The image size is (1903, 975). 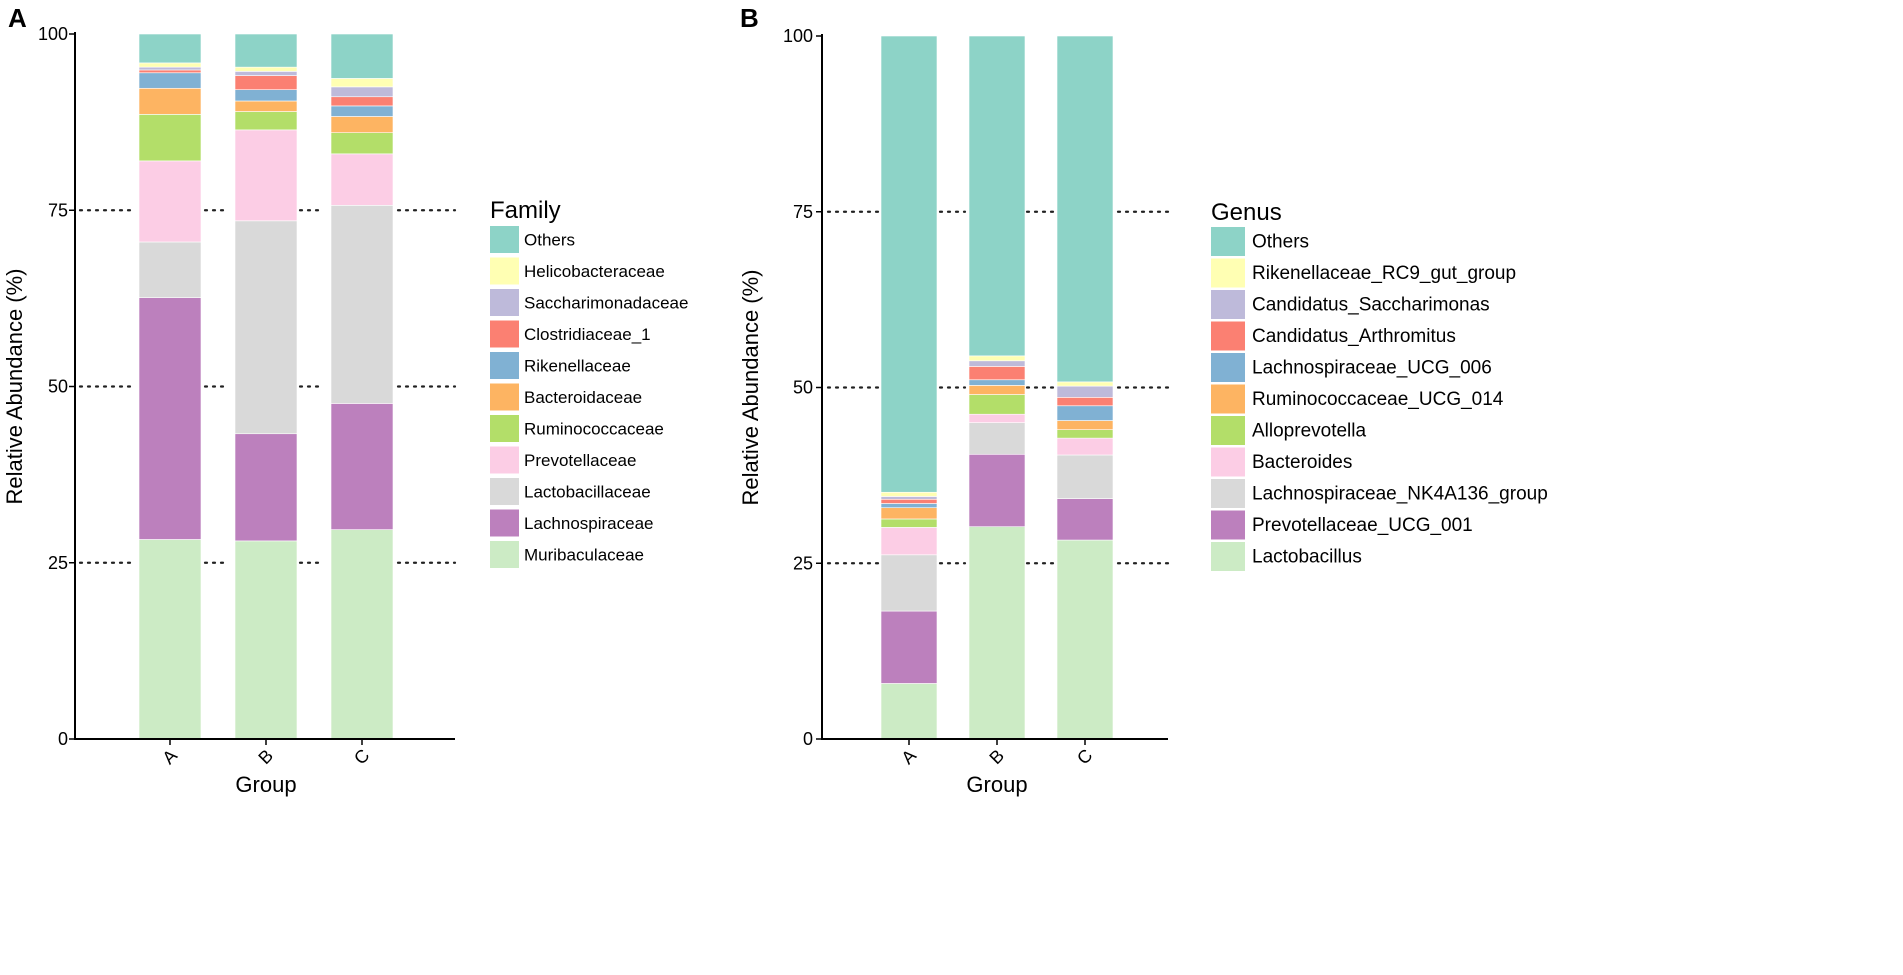 What do you see at coordinates (1372, 368) in the screenshot?
I see `legend-label: Lachnospiraceae_UCG_006` at bounding box center [1372, 368].